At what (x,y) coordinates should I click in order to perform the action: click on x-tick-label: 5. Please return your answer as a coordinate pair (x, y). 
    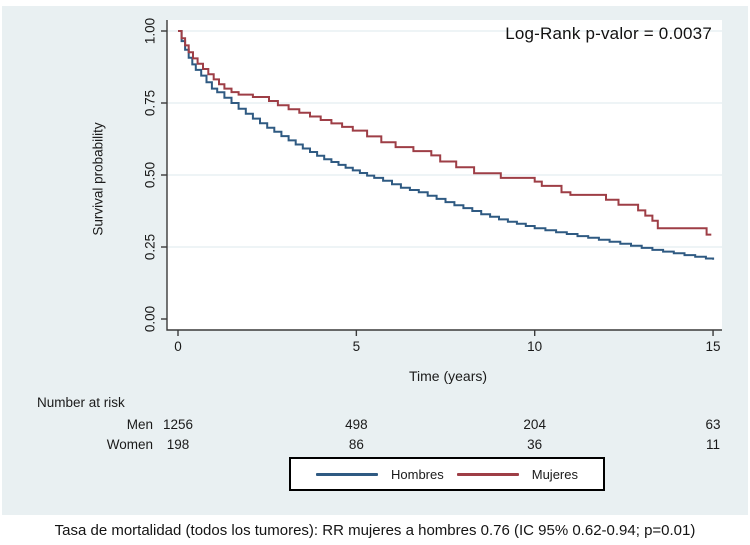
    Looking at the image, I should click on (356, 346).